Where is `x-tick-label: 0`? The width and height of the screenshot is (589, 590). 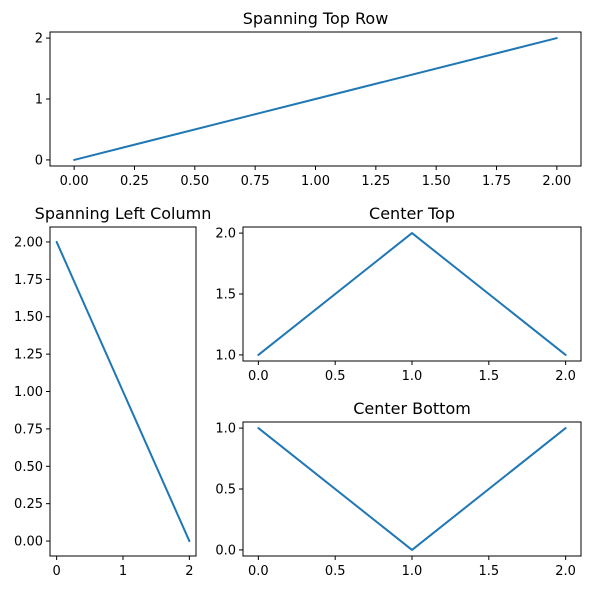
x-tick-label: 0 is located at coordinates (56, 571).